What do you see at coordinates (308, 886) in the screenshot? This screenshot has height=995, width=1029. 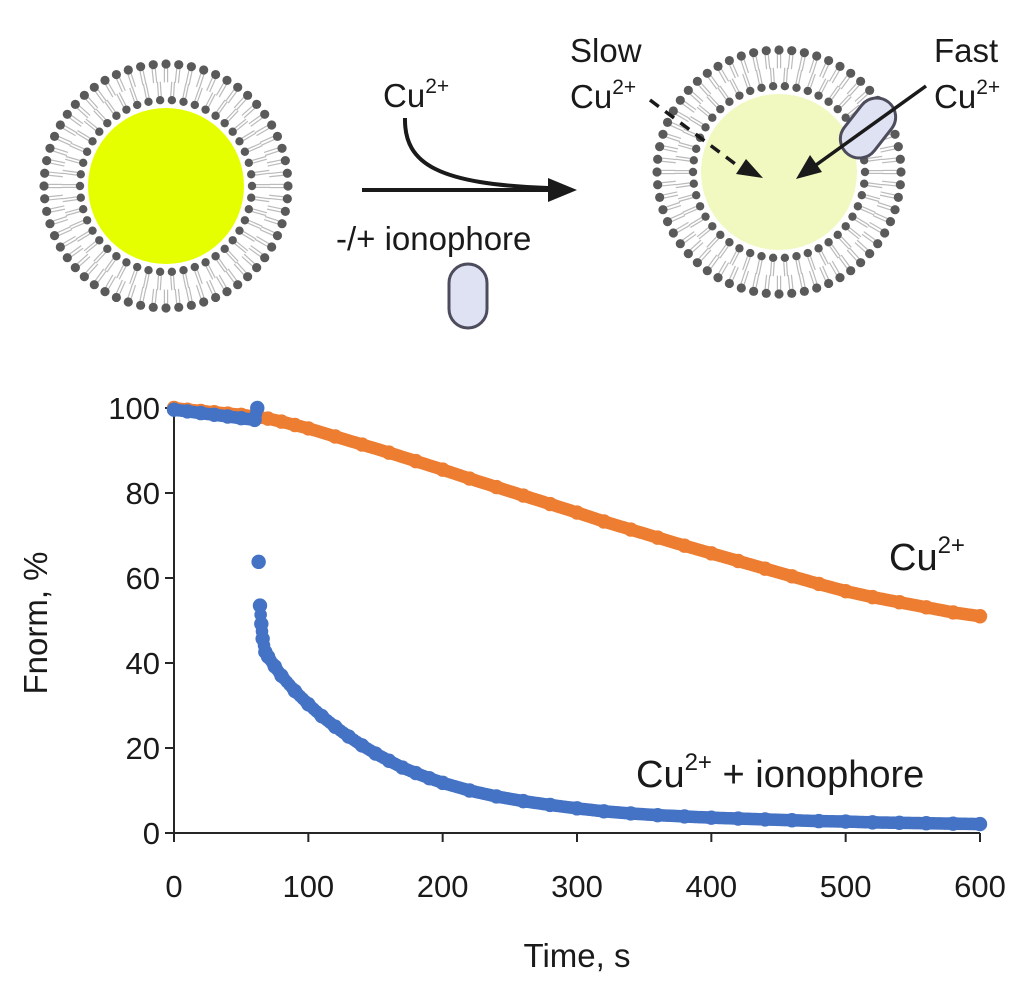 I see `x-tick-label: 100` at bounding box center [308, 886].